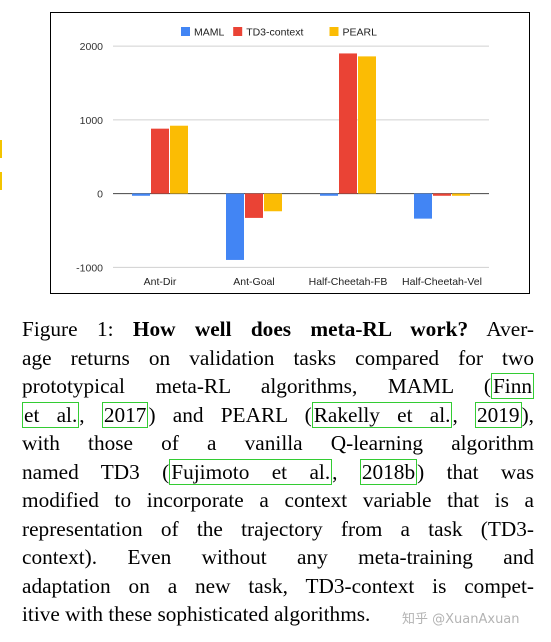 The height and width of the screenshot is (642, 551). I want to click on y-tick-label: -1000, so click(89, 268).